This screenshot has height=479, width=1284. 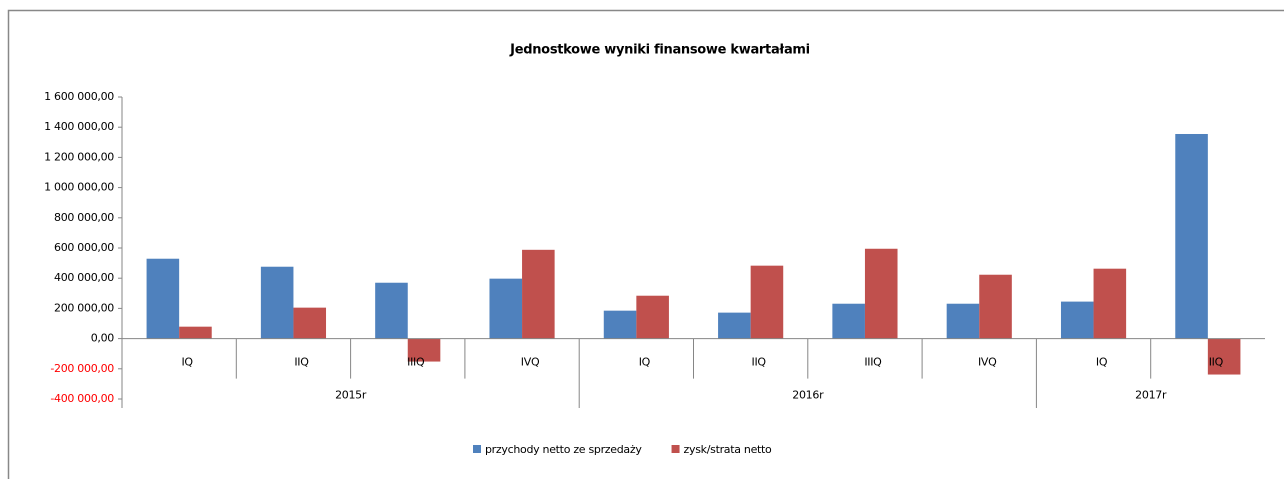 I want to click on y-tick-label: 1 400 000,00, so click(x=79, y=126).